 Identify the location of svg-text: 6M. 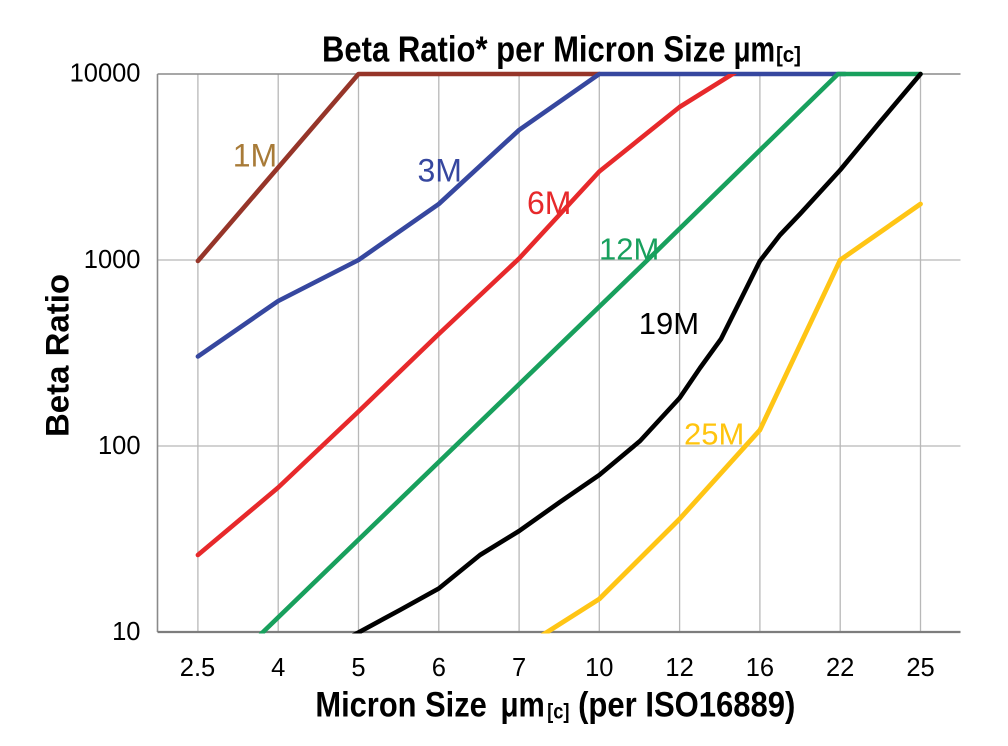
(549, 203).